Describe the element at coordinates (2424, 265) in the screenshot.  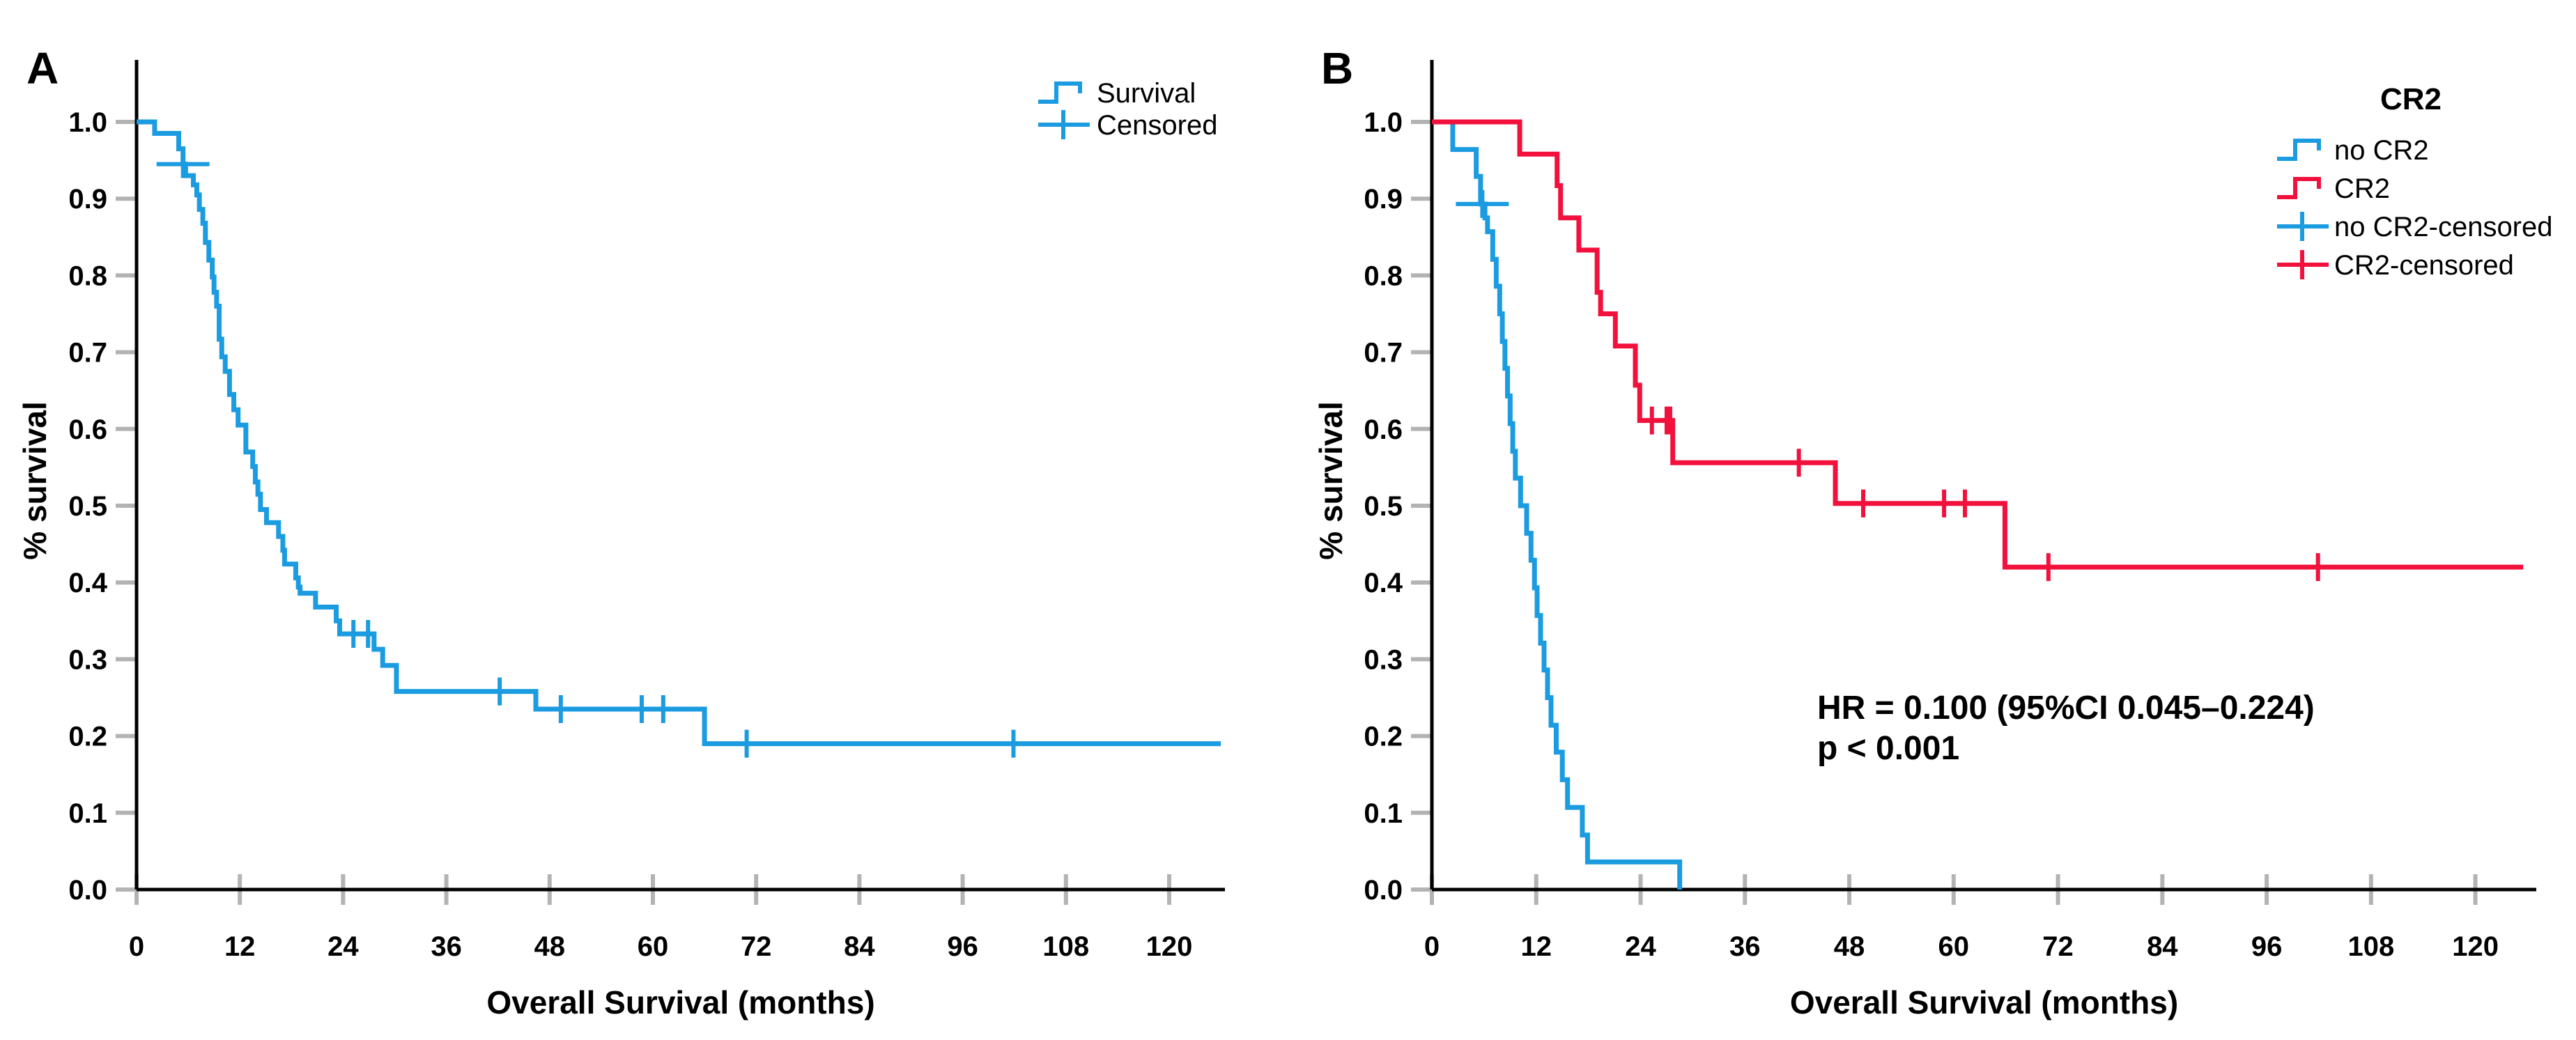
I see `legend-label: CR2-censored` at that location.